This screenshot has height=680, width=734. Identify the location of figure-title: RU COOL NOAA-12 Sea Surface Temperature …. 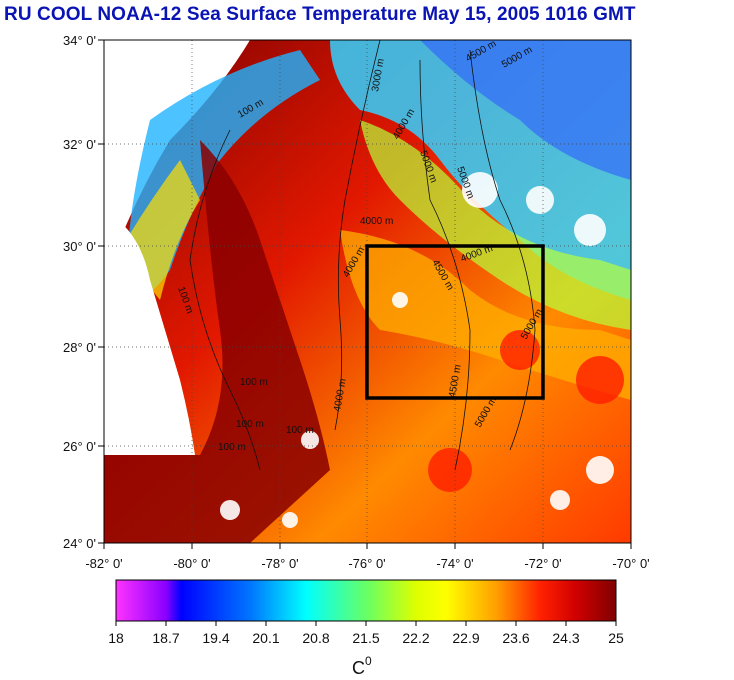
(320, 14).